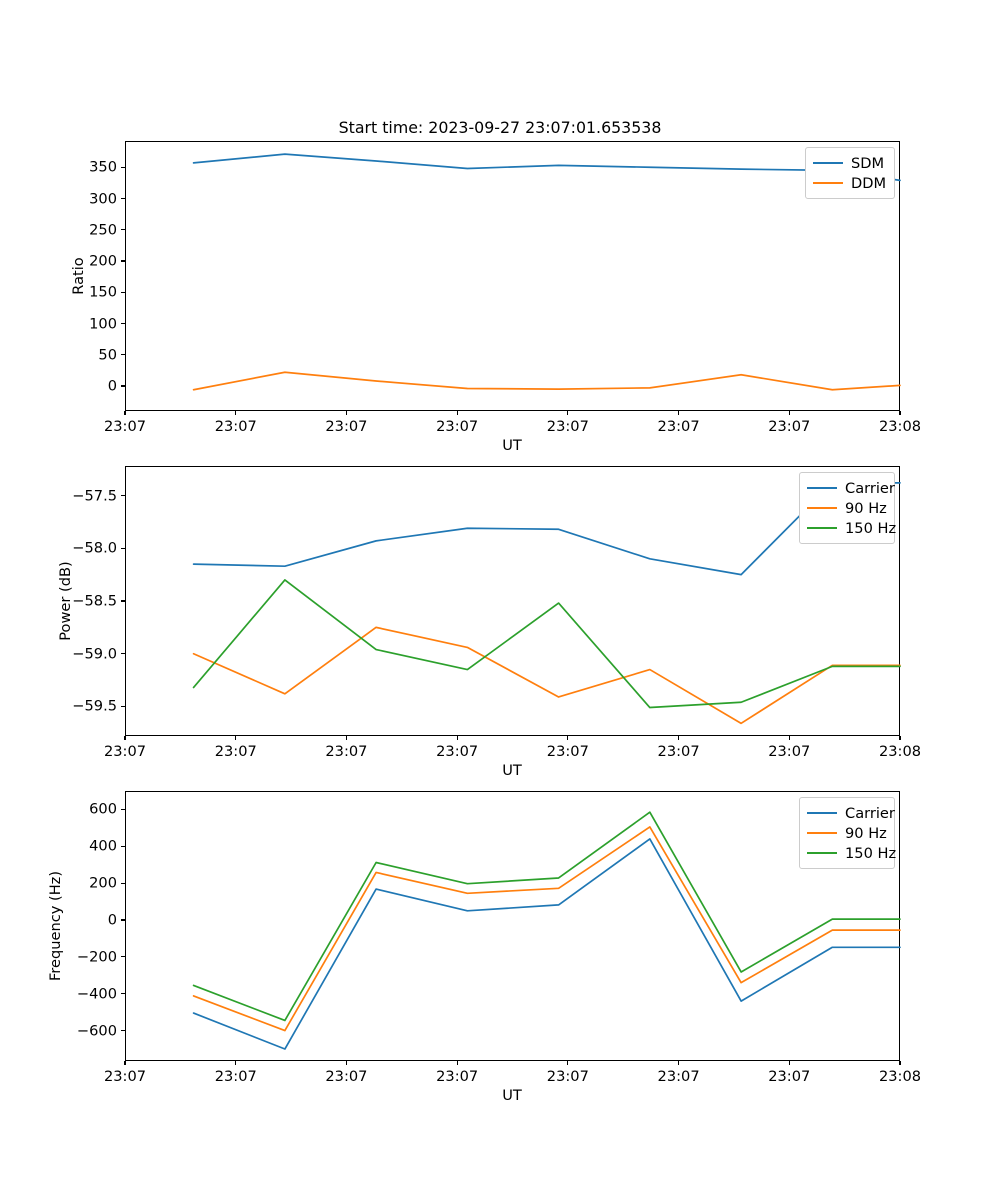  I want to click on frequency-legend: Carrier 90 Hz 150 Hz, so click(847, 833).